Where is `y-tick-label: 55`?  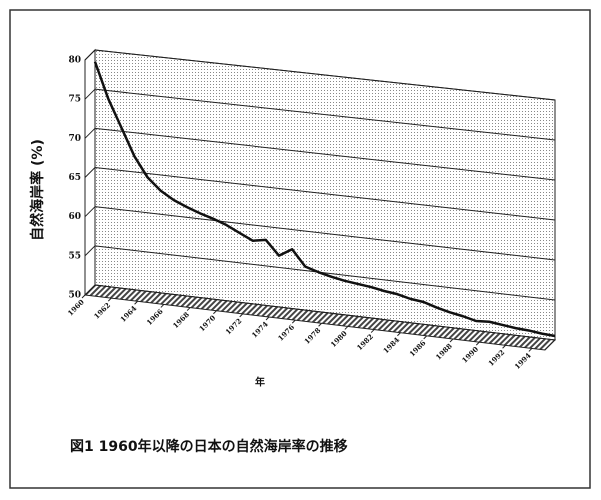
y-tick-label: 55 is located at coordinates (74, 256).